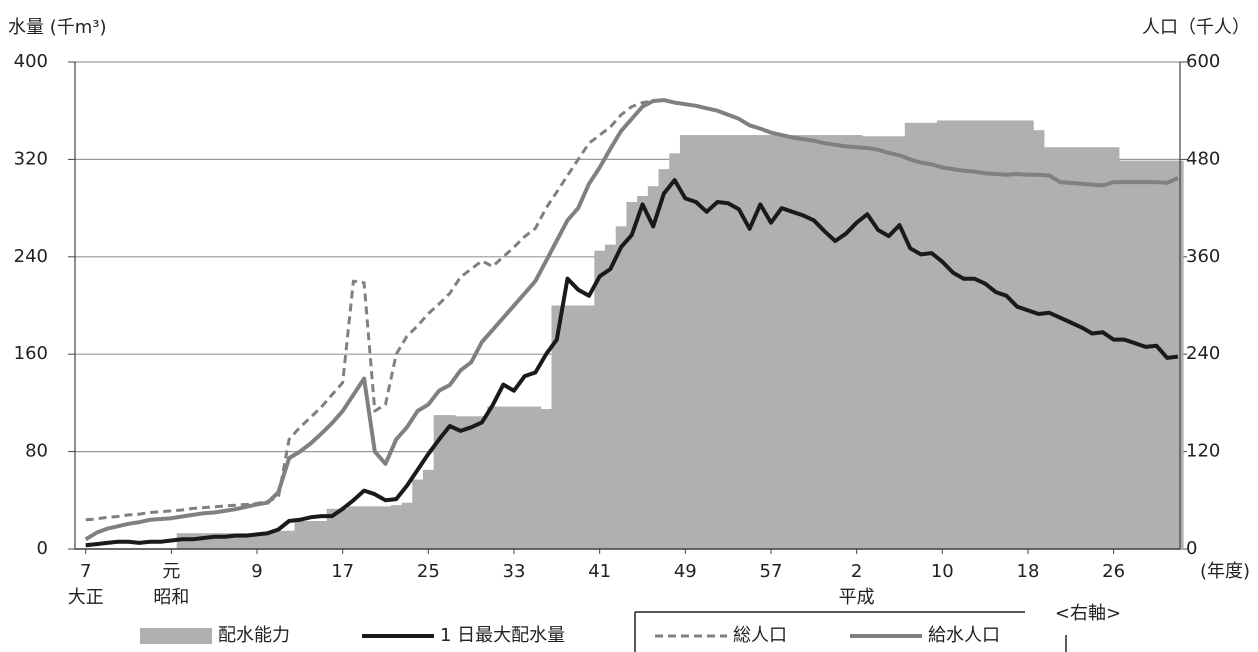  Describe the element at coordinates (31, 353) in the screenshot. I see `y-tick-label: 160` at that location.